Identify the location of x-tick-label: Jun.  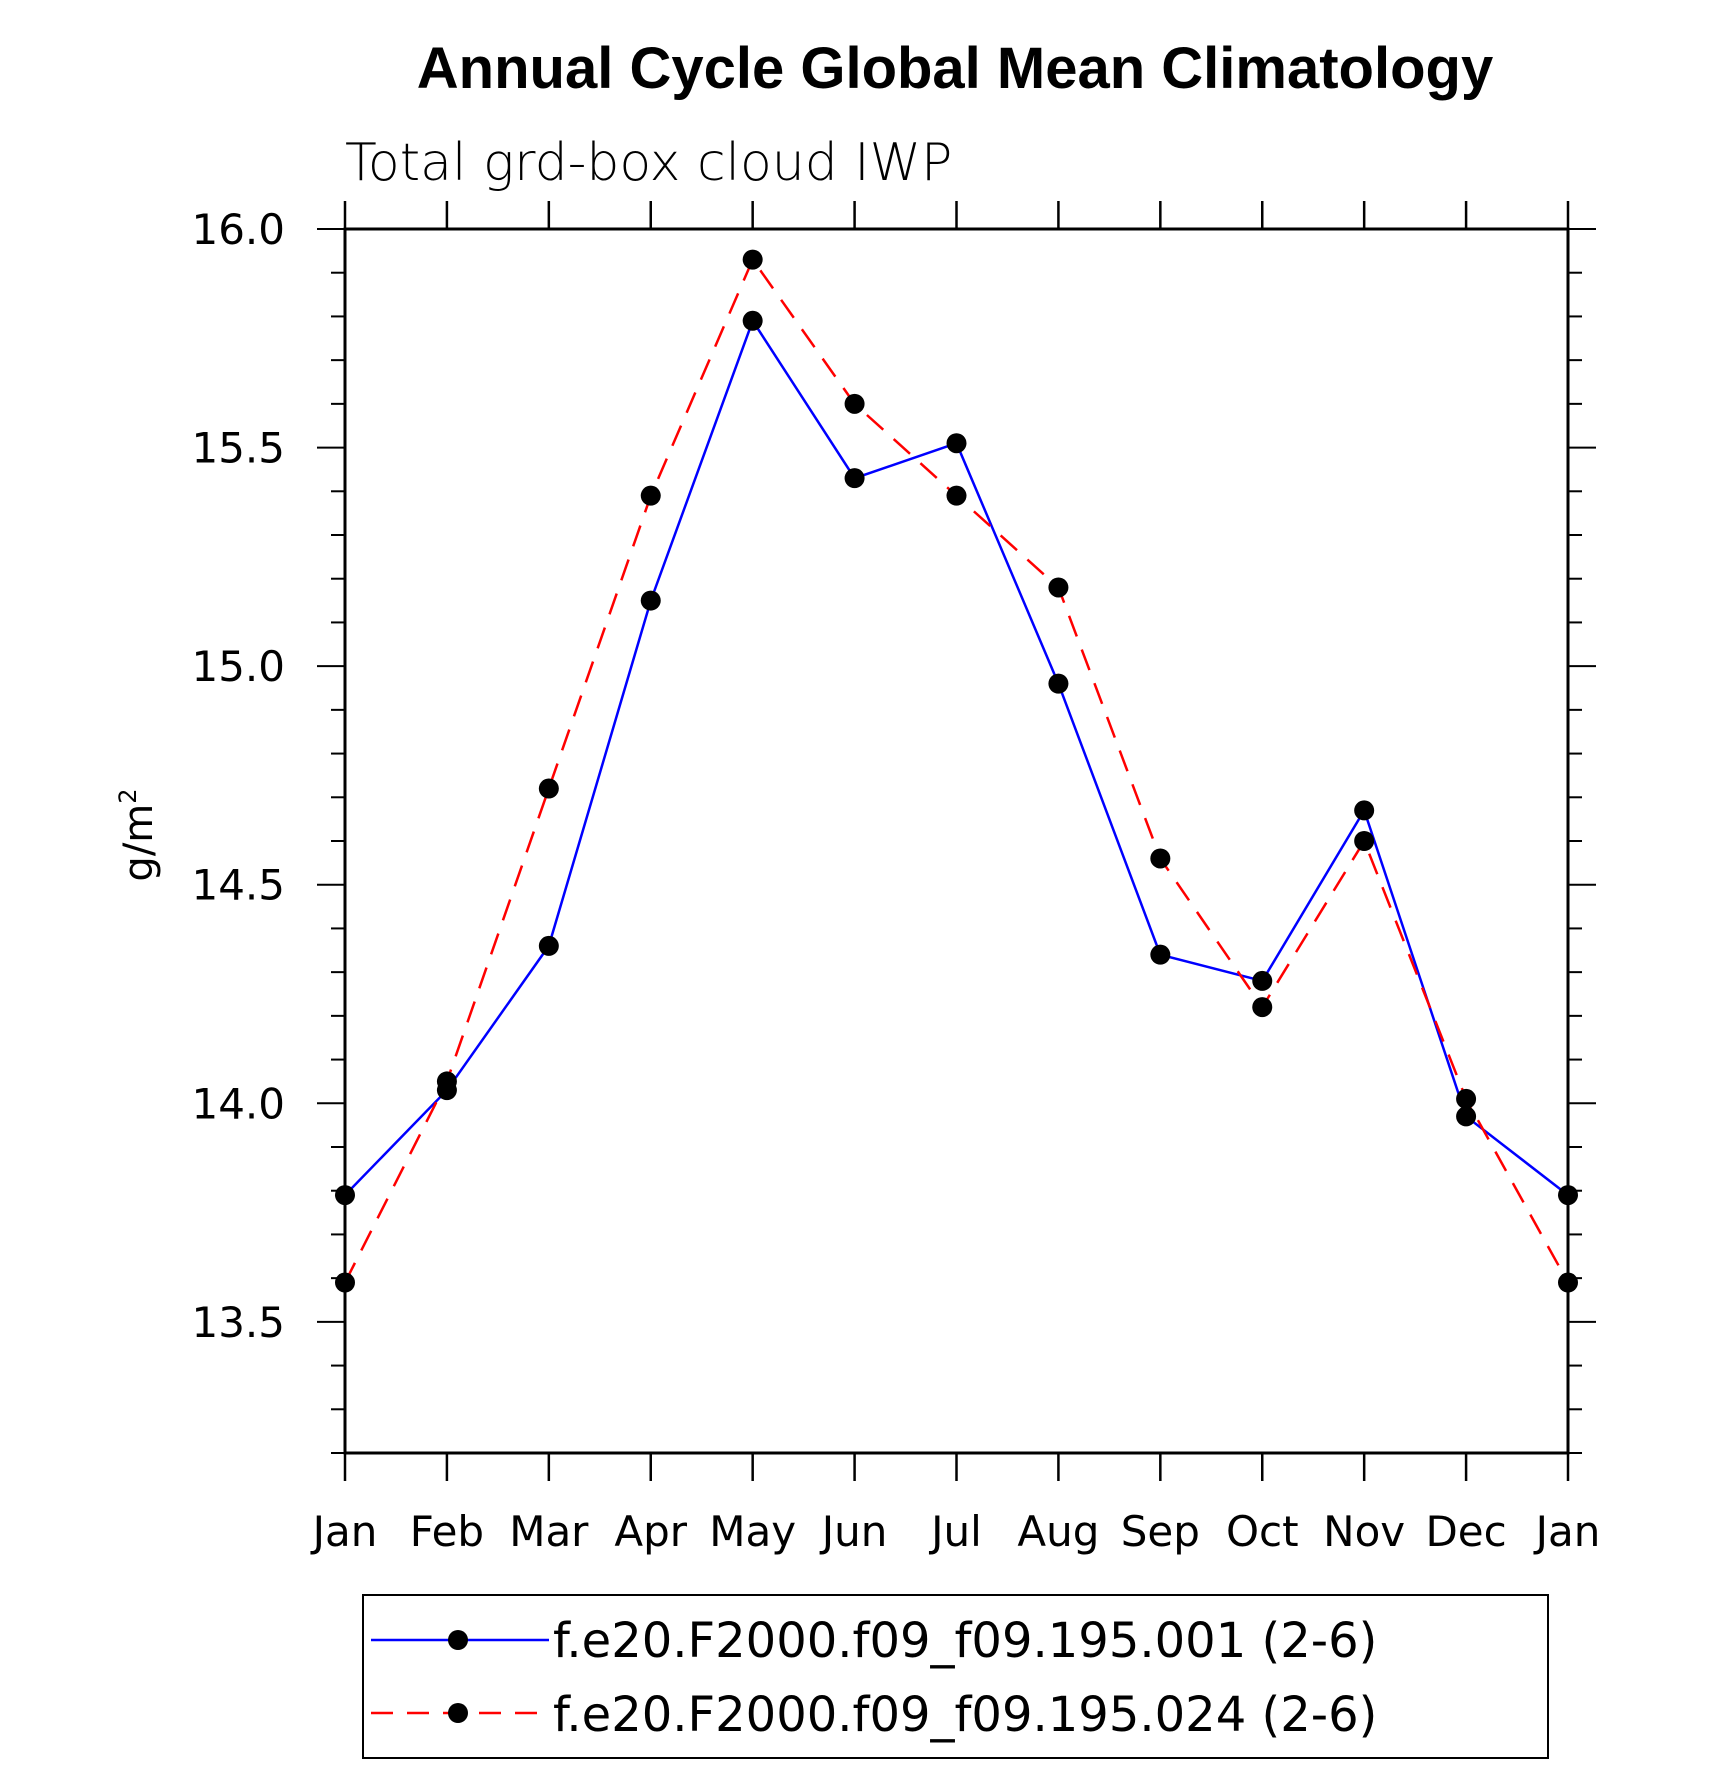
(853, 1531).